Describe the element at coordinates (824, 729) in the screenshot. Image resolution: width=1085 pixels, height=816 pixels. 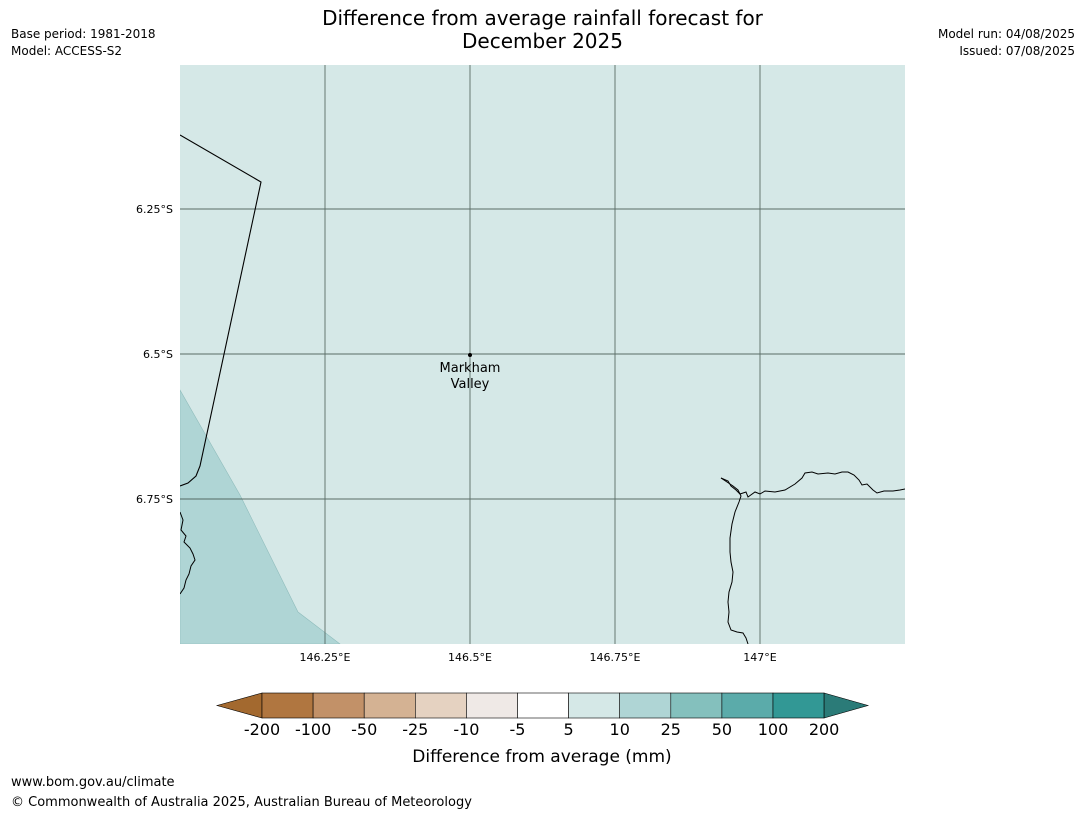
I see `legend-tick-label: 200` at that location.